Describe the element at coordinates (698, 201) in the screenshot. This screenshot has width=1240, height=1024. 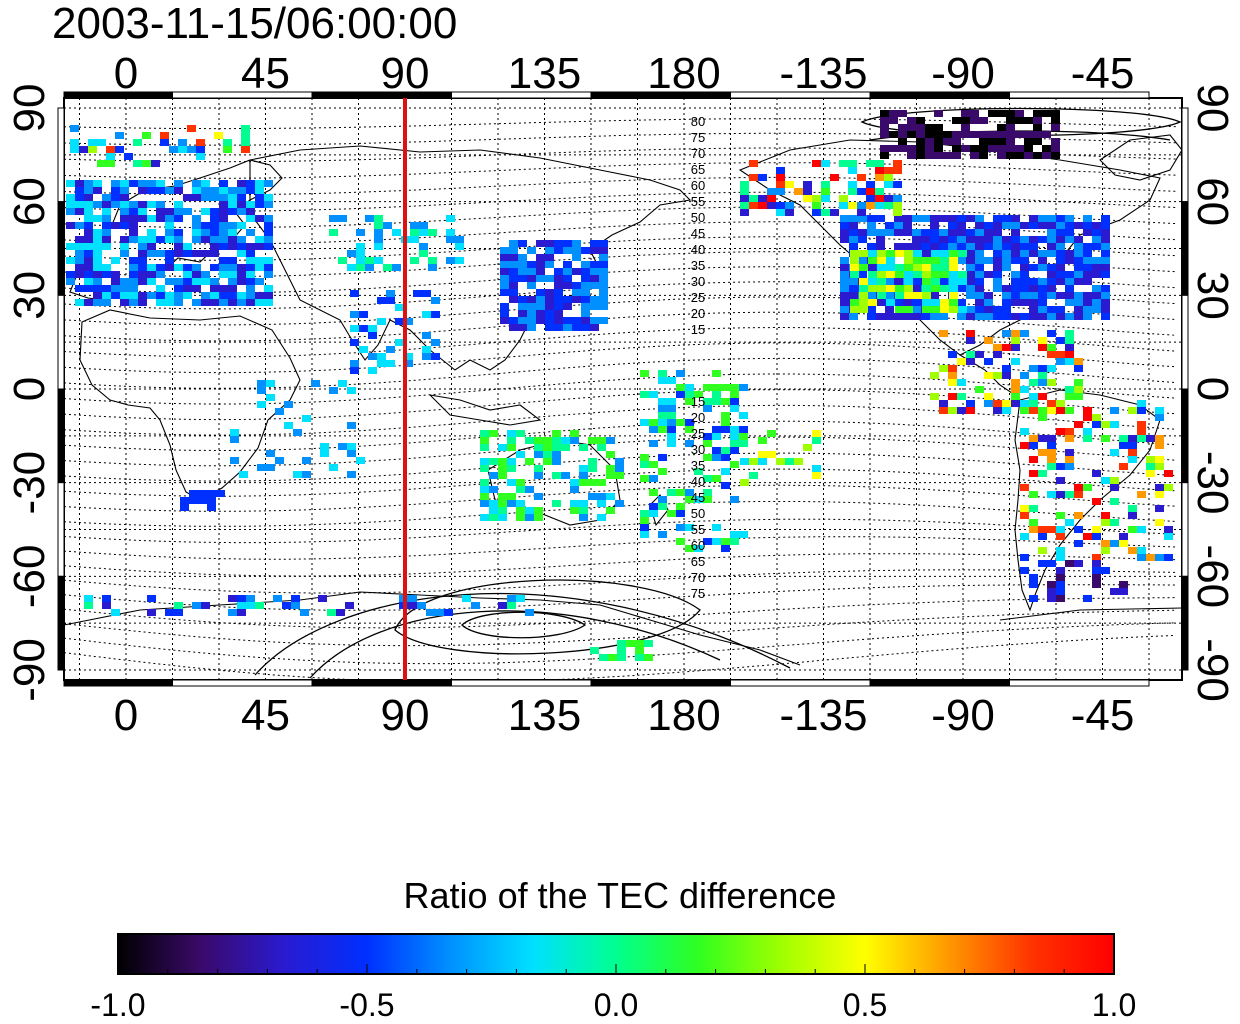
I see `contour-label-north: 55` at that location.